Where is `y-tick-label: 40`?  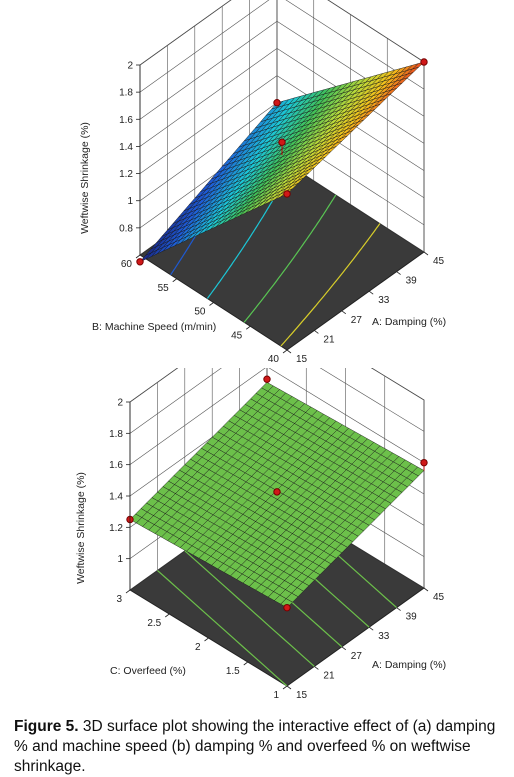 y-tick-label: 40 is located at coordinates (274, 359).